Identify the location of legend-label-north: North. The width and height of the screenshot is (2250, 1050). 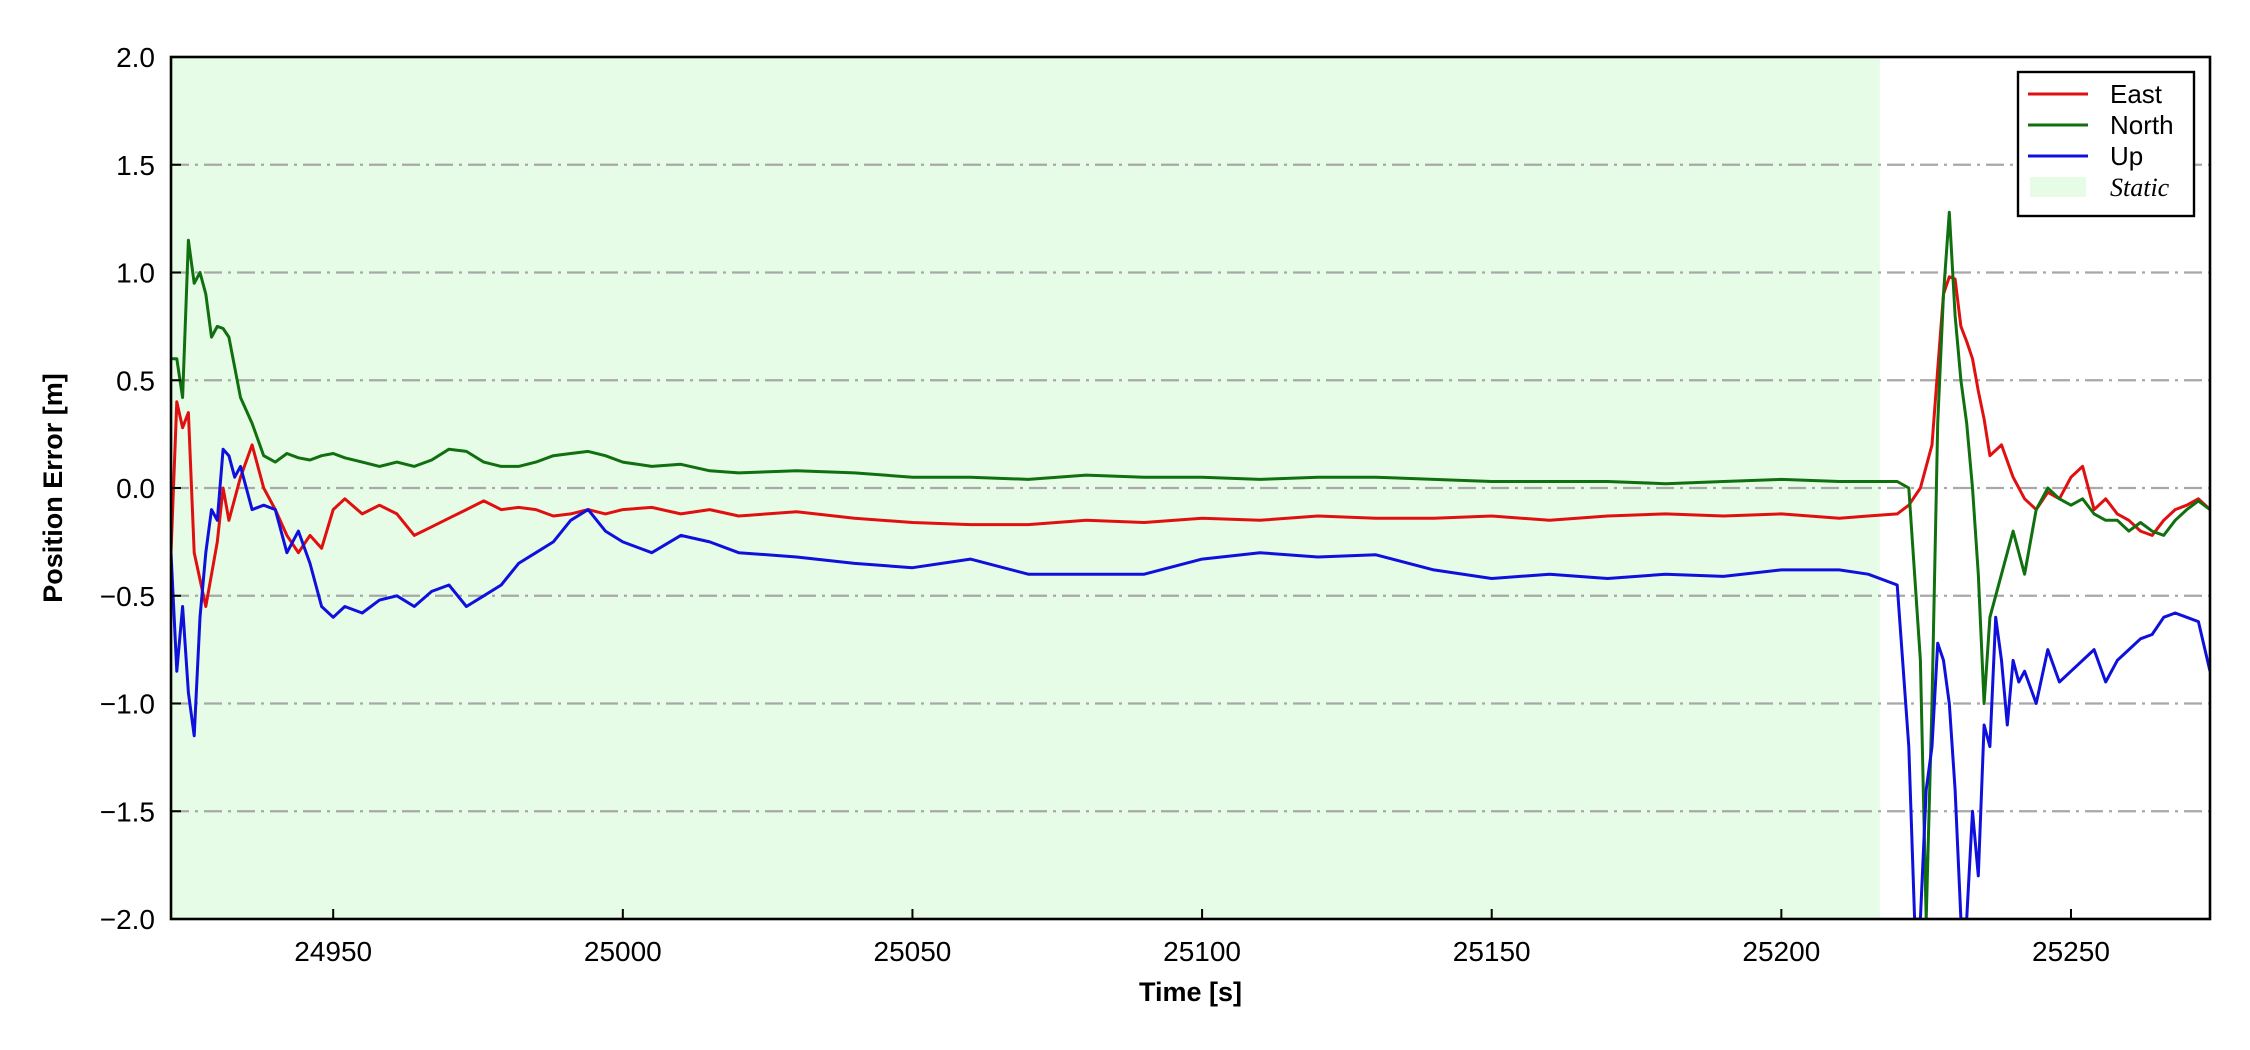
(2142, 125).